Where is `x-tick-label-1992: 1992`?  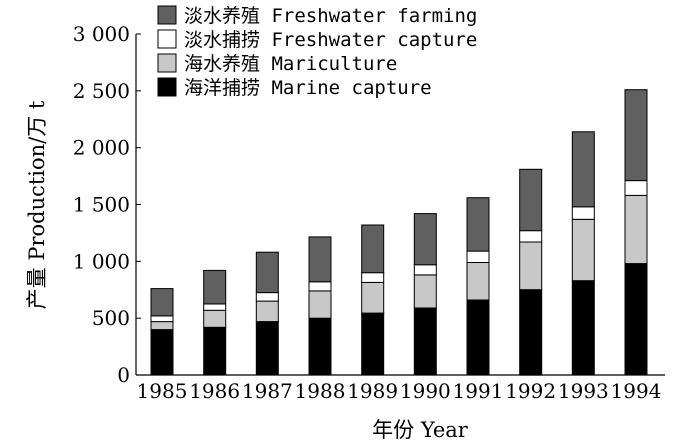 x-tick-label-1992: 1992 is located at coordinates (530, 391).